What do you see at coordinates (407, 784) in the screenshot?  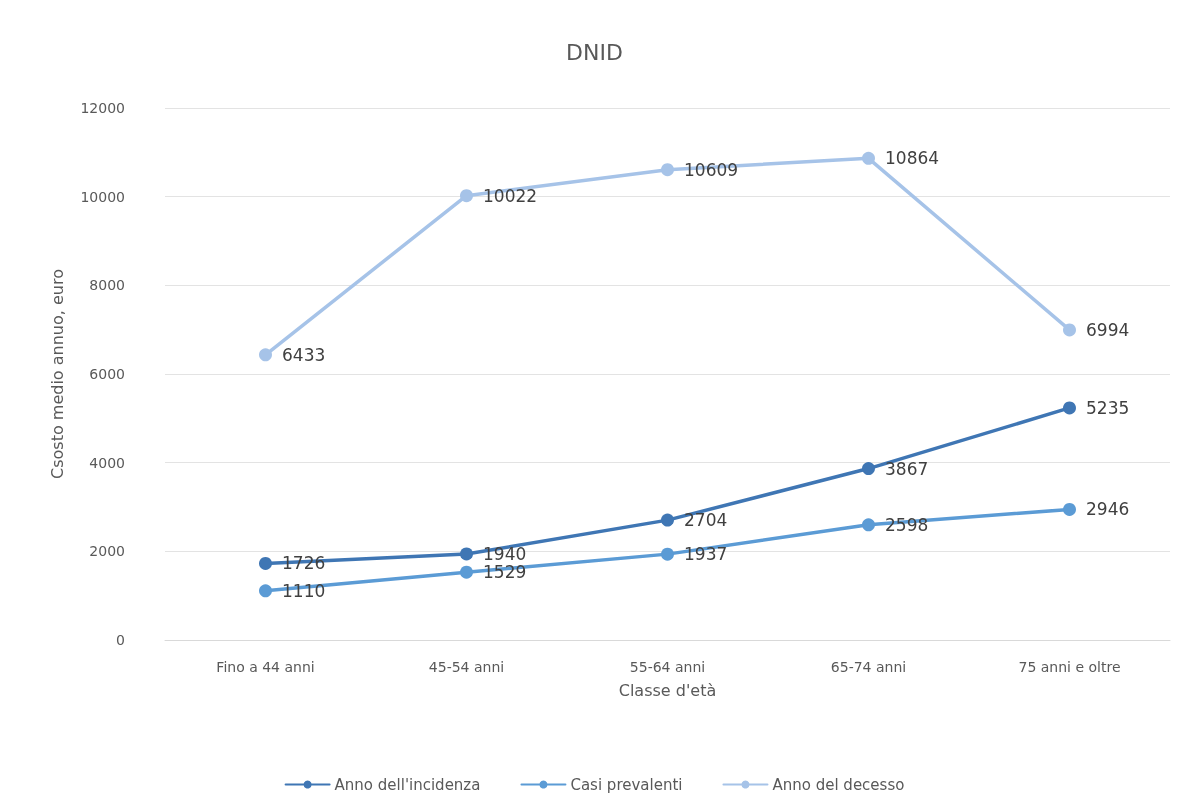 I see `legend-label: Anno dell'incidenza` at bounding box center [407, 784].